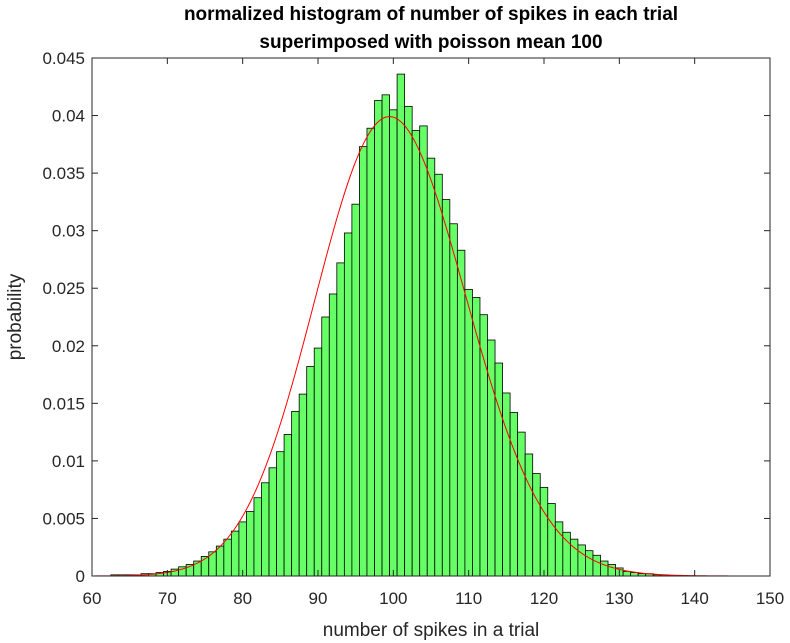 This screenshot has width=790, height=643. Describe the element at coordinates (63, 288) in the screenshot. I see `y-tick-label: 0.025` at that location.